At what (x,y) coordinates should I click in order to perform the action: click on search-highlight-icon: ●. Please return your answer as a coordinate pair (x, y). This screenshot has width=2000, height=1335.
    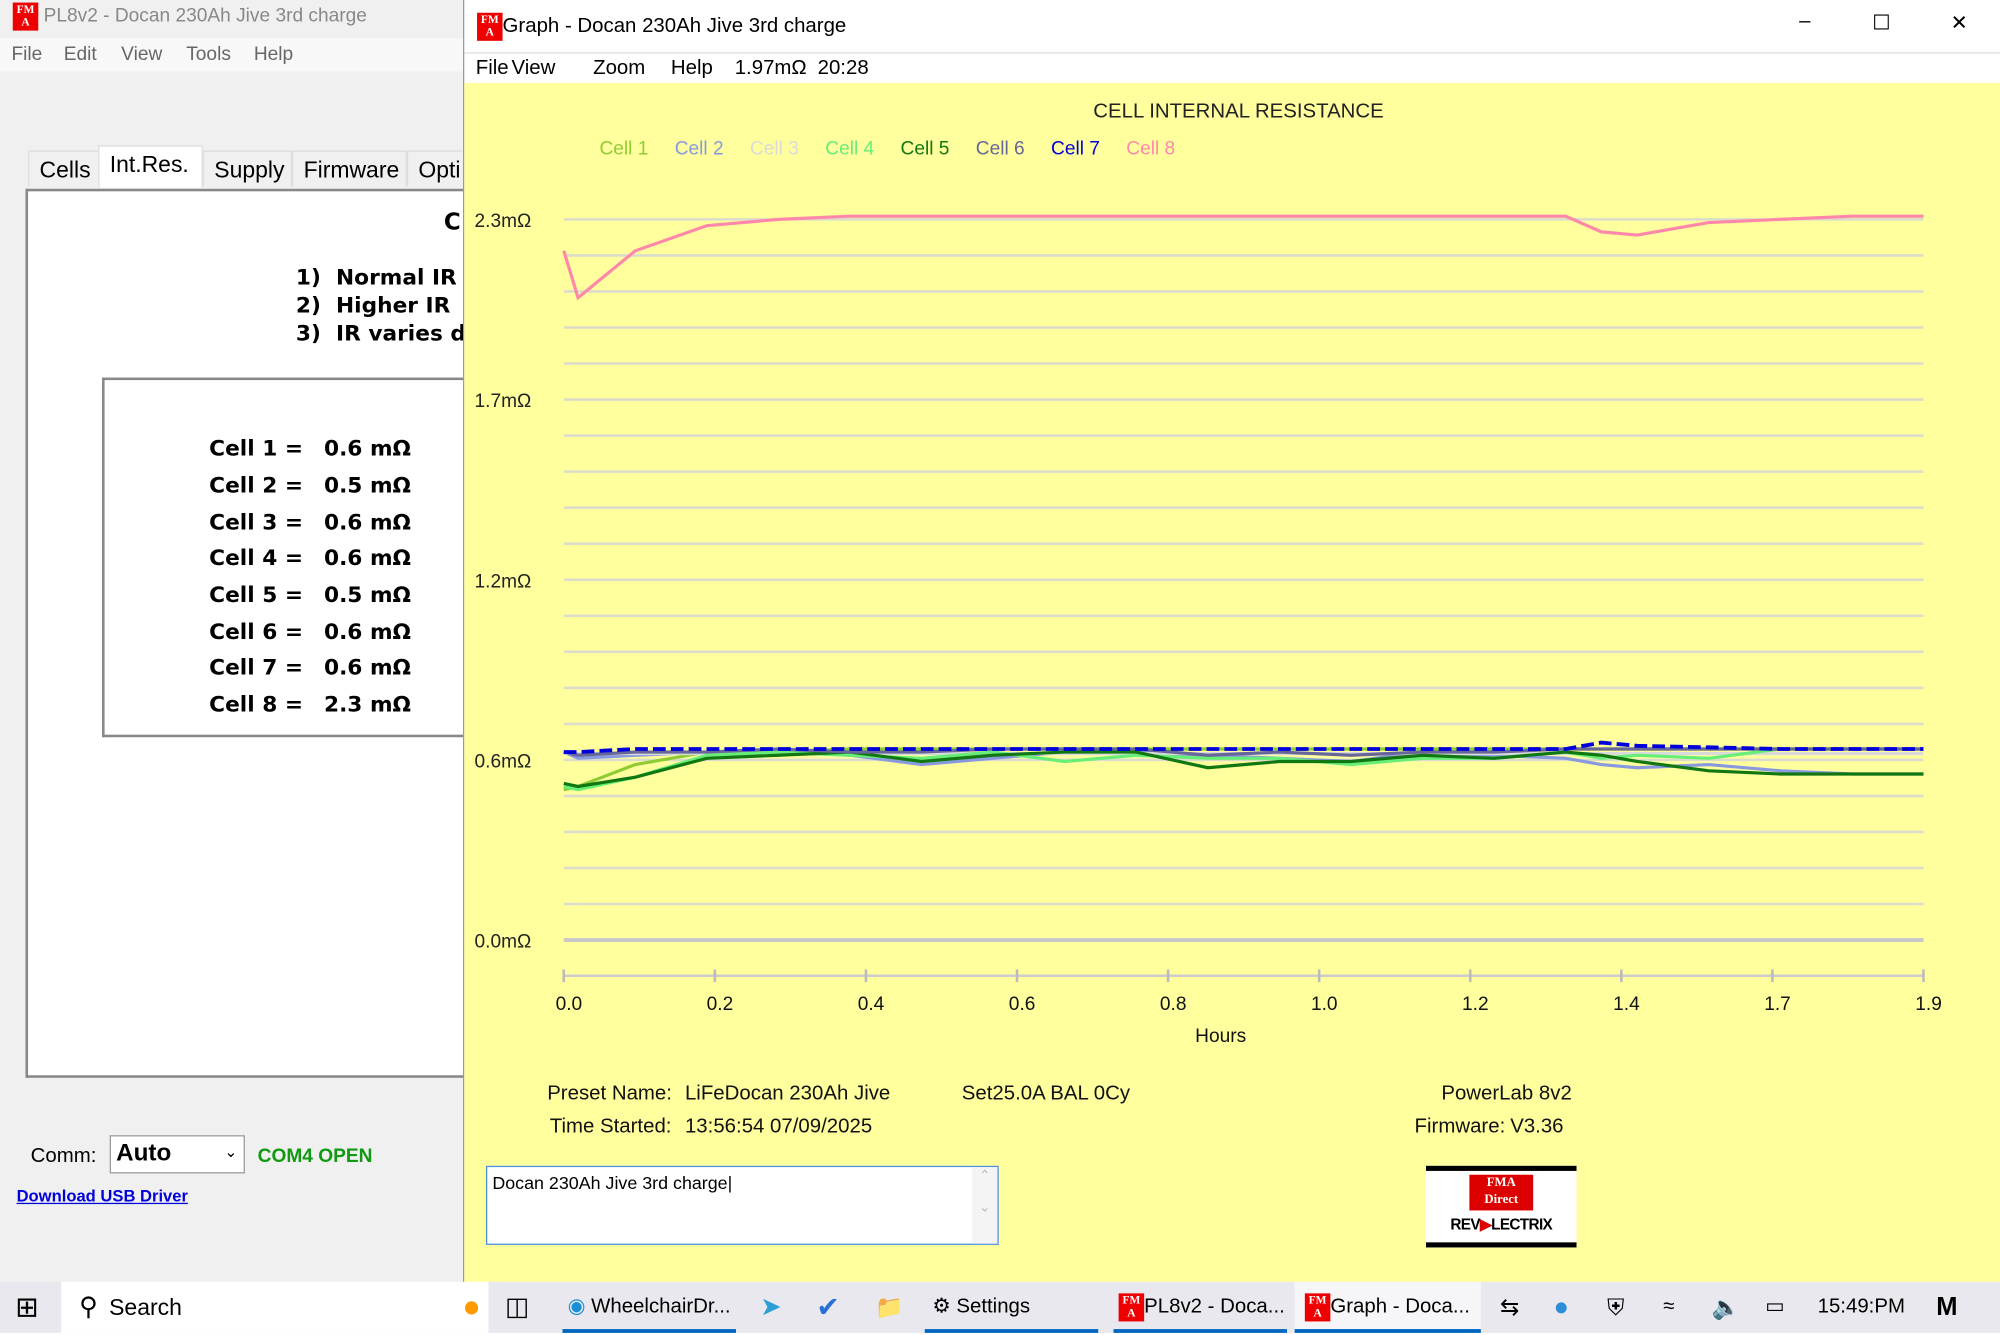
    Looking at the image, I should click on (471, 1306).